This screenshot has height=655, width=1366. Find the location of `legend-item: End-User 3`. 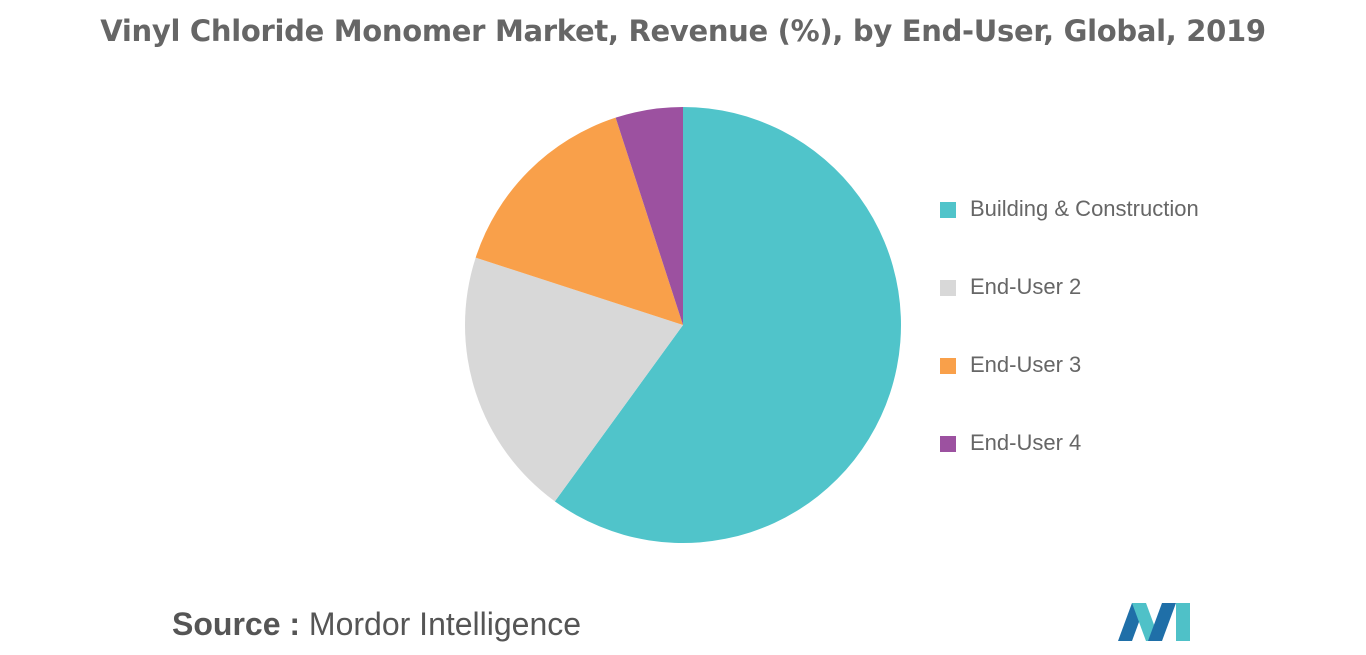

legend-item: End-User 3 is located at coordinates (1069, 387).